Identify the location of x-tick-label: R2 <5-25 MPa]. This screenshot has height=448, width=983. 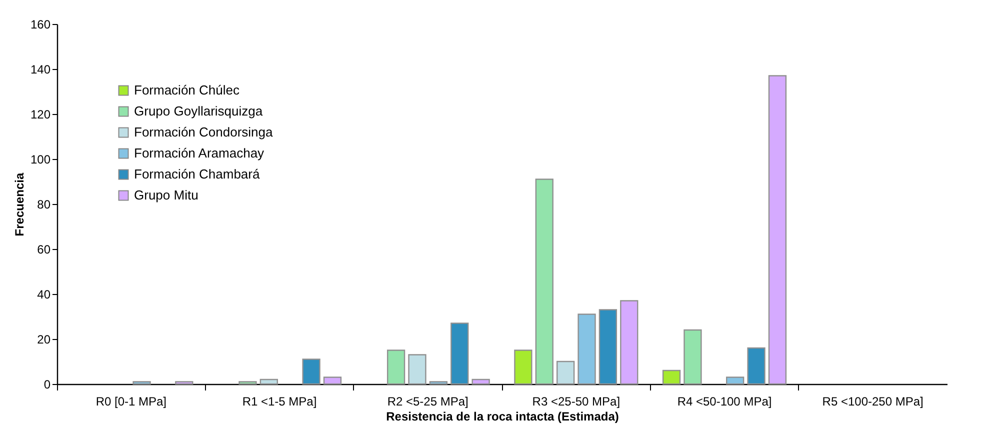
(427, 401).